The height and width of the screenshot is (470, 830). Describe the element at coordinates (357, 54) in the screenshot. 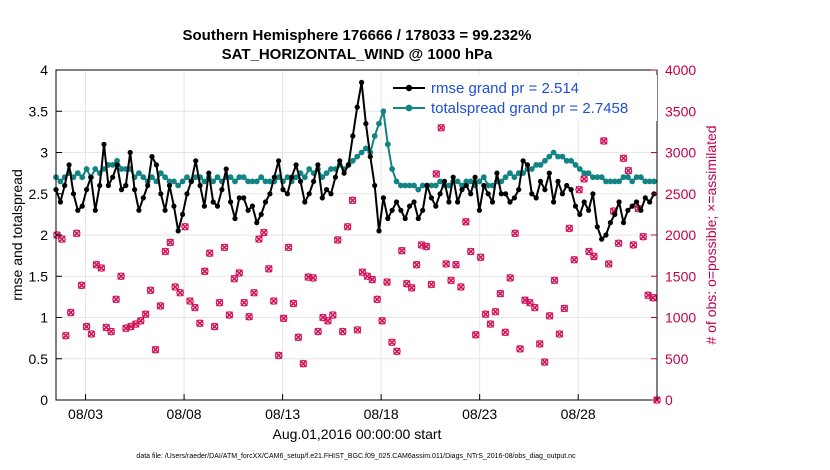

I see `chart-title-line2: SAT_HORIZONTAL_WIND @ 1000 hPa` at that location.